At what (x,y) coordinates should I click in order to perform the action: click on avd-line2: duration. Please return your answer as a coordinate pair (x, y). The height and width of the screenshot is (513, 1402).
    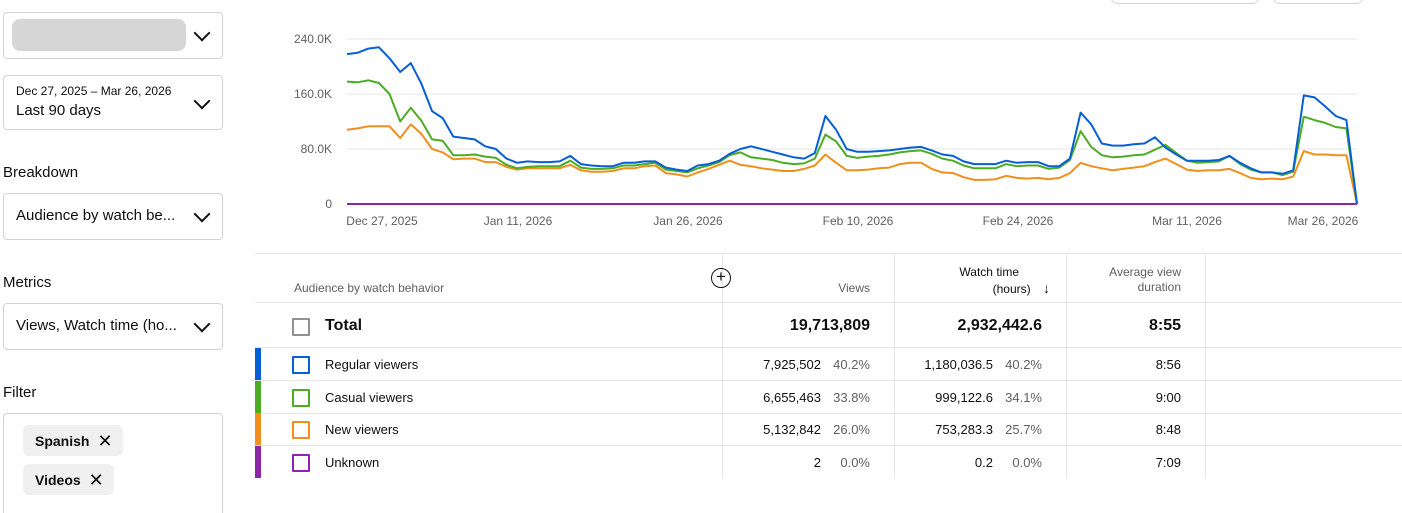
    Looking at the image, I should click on (1159, 287).